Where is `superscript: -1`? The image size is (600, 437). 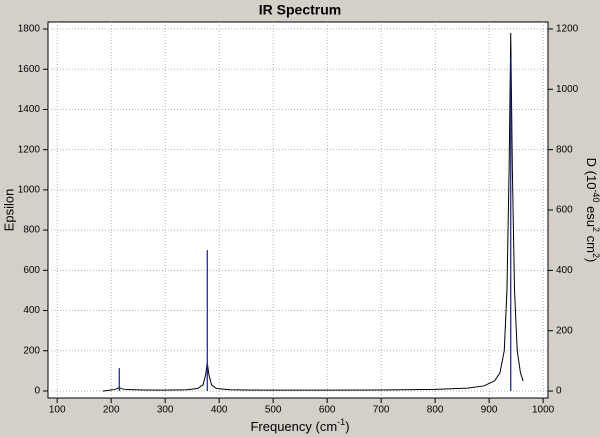
superscript: -1 is located at coordinates (341, 422).